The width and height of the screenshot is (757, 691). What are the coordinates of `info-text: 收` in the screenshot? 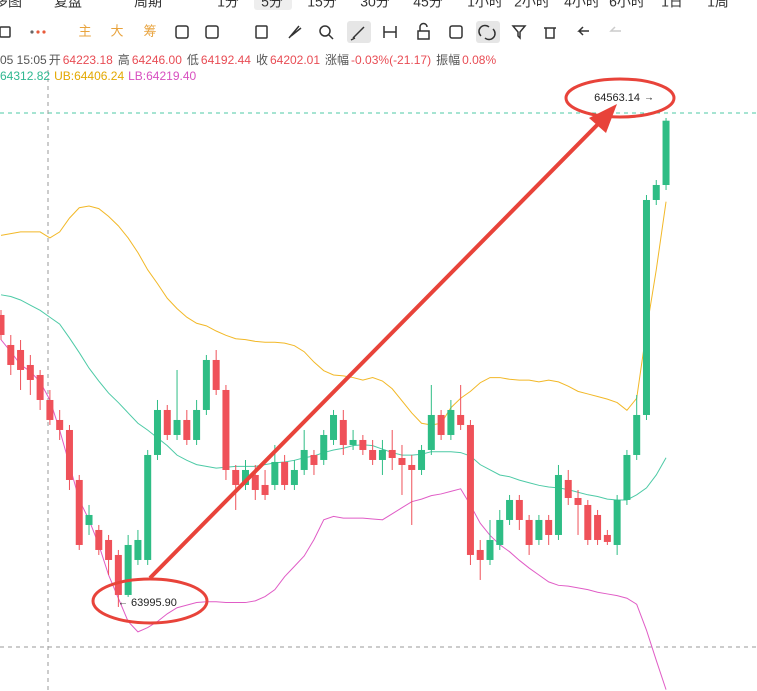 It's located at (261, 60).